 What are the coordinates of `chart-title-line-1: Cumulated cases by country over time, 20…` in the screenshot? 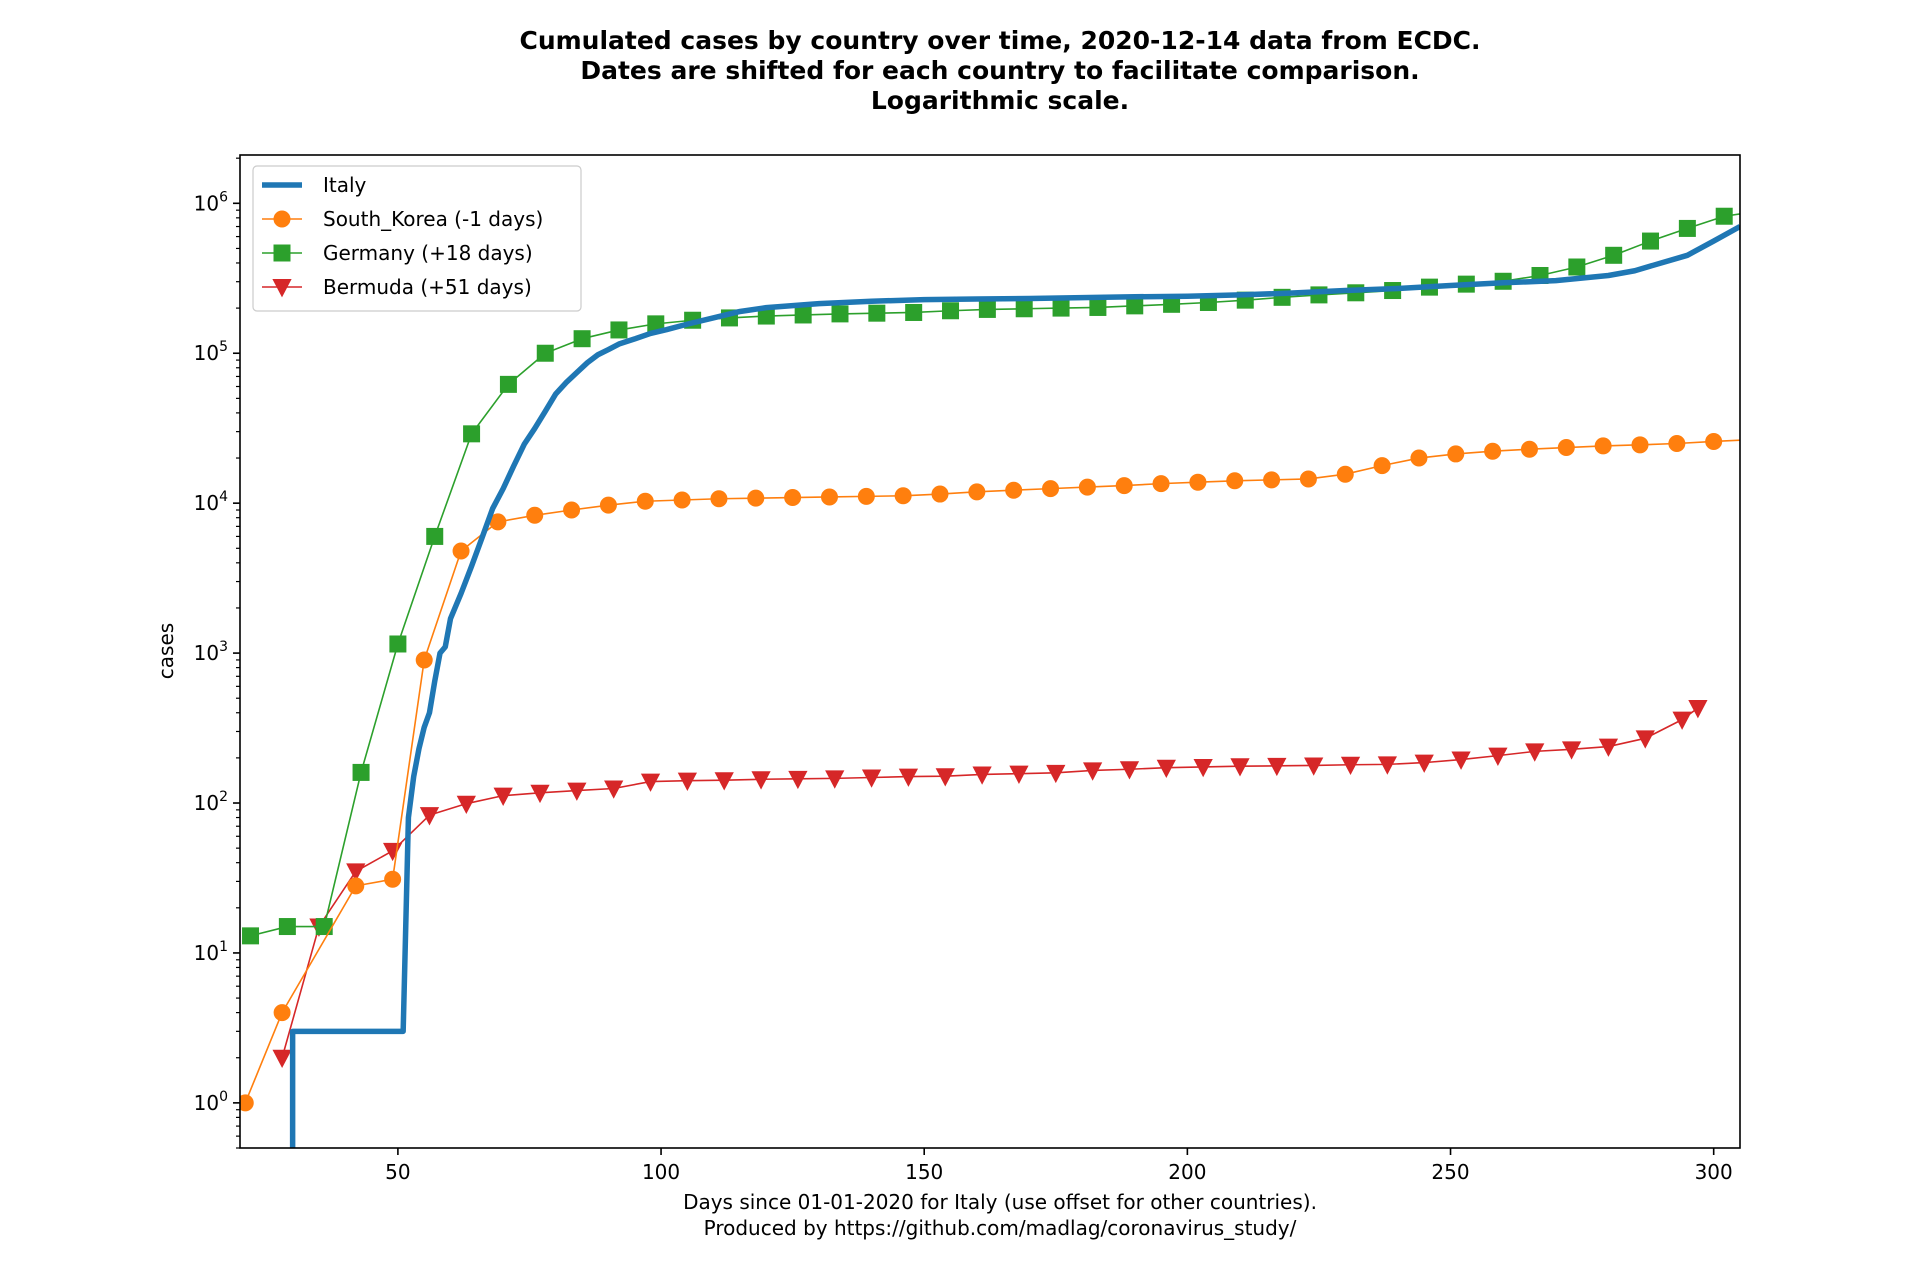 It's located at (999, 40).